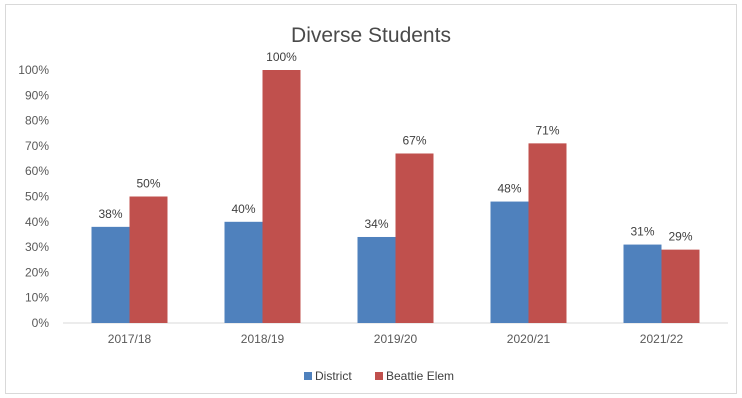 The image size is (742, 398). What do you see at coordinates (263, 339) in the screenshot?
I see `x-tick-label: 2018/19` at bounding box center [263, 339].